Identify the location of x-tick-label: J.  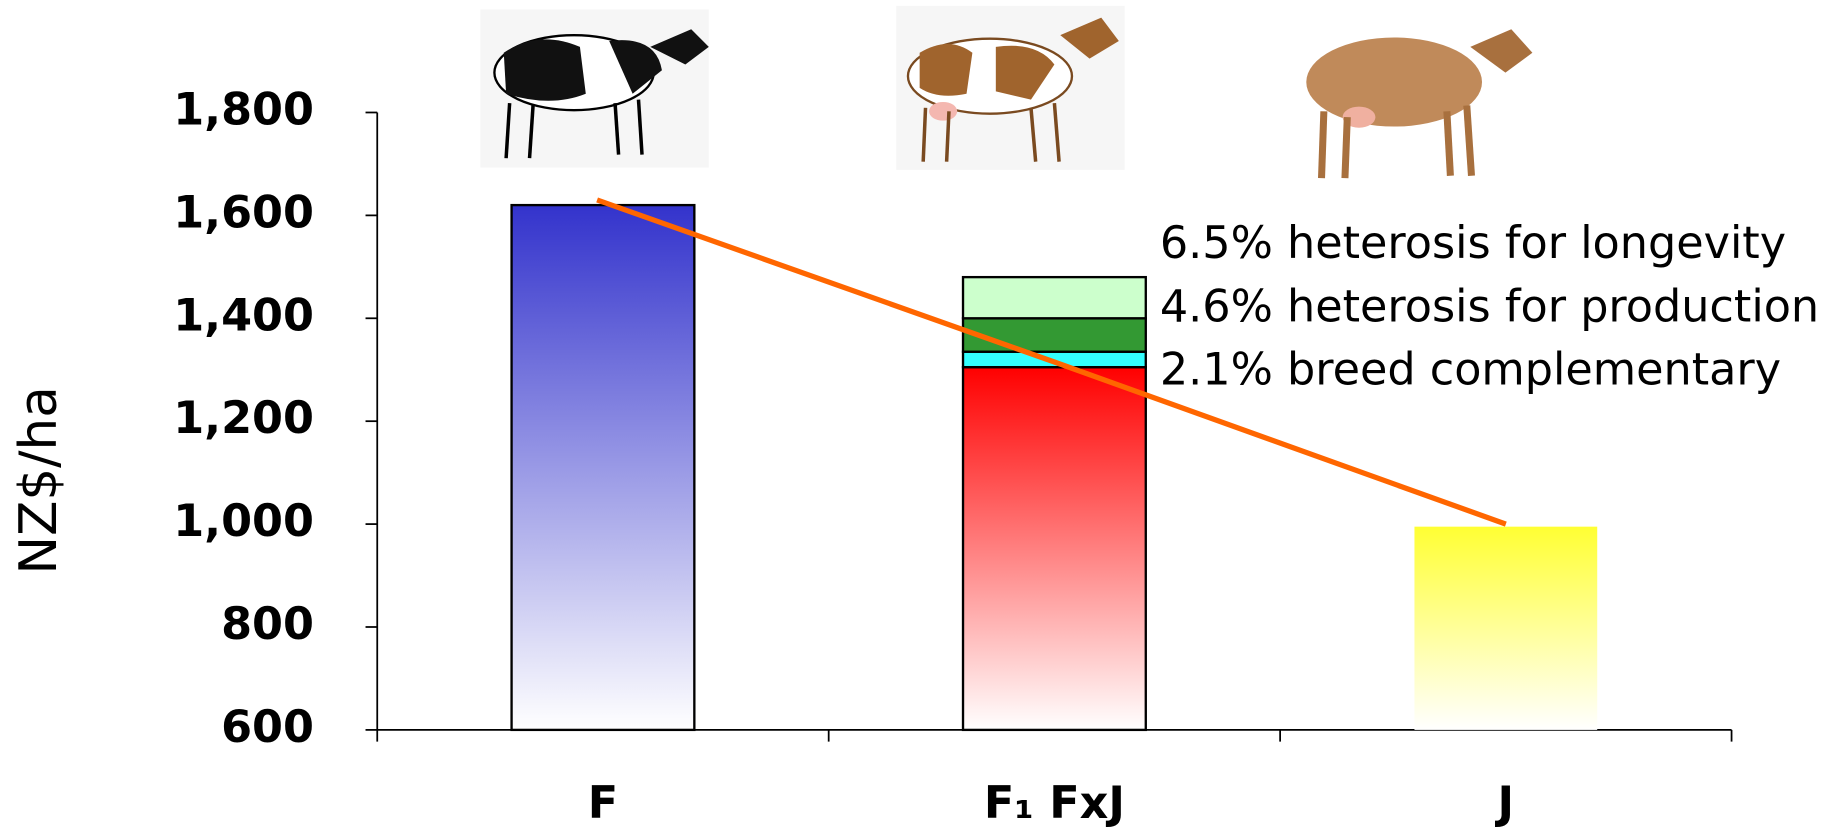
(1505, 803).